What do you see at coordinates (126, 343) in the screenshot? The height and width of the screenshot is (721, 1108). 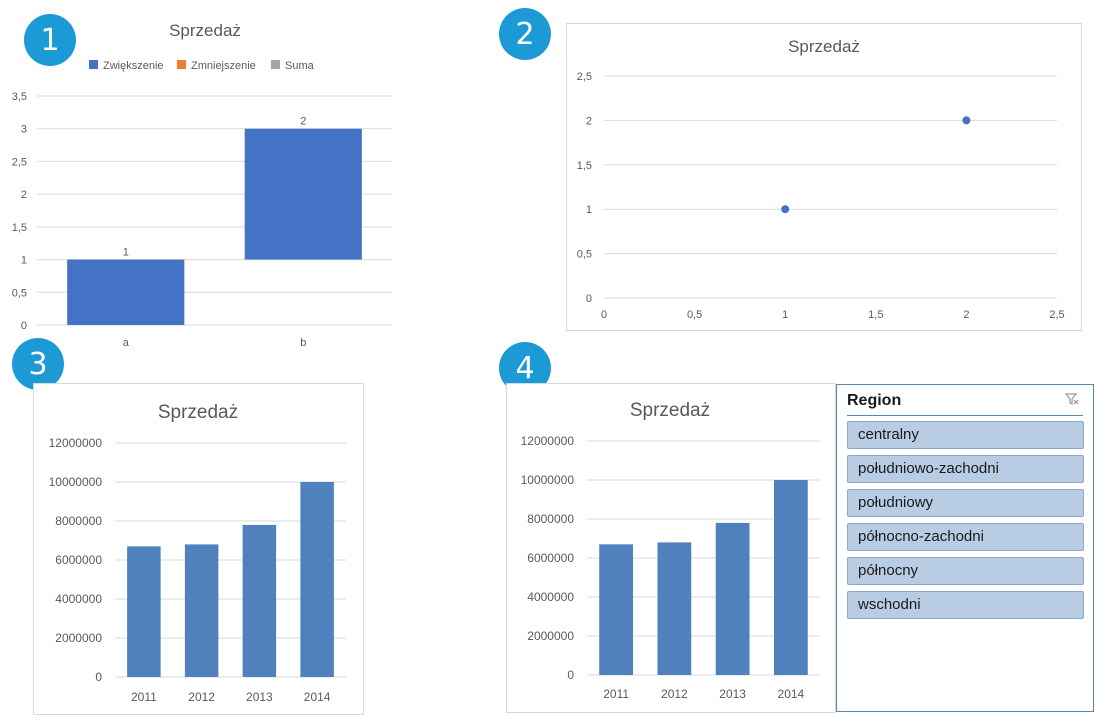 I see `x-tick-label: a` at bounding box center [126, 343].